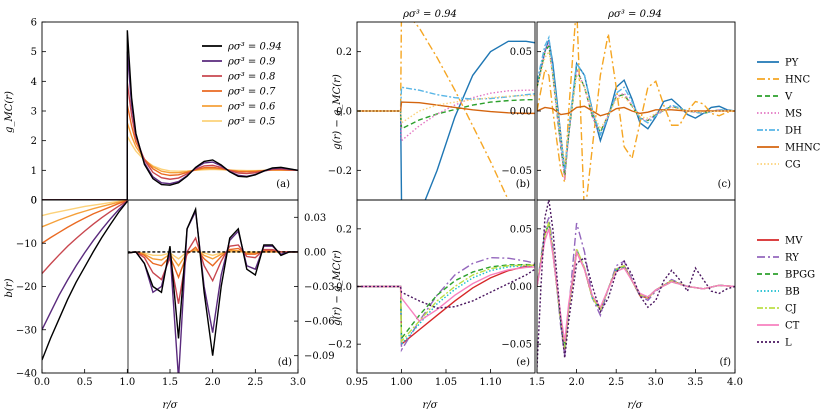 The height and width of the screenshot is (415, 830). I want to click on panel-letter-b: (b), so click(523, 184).